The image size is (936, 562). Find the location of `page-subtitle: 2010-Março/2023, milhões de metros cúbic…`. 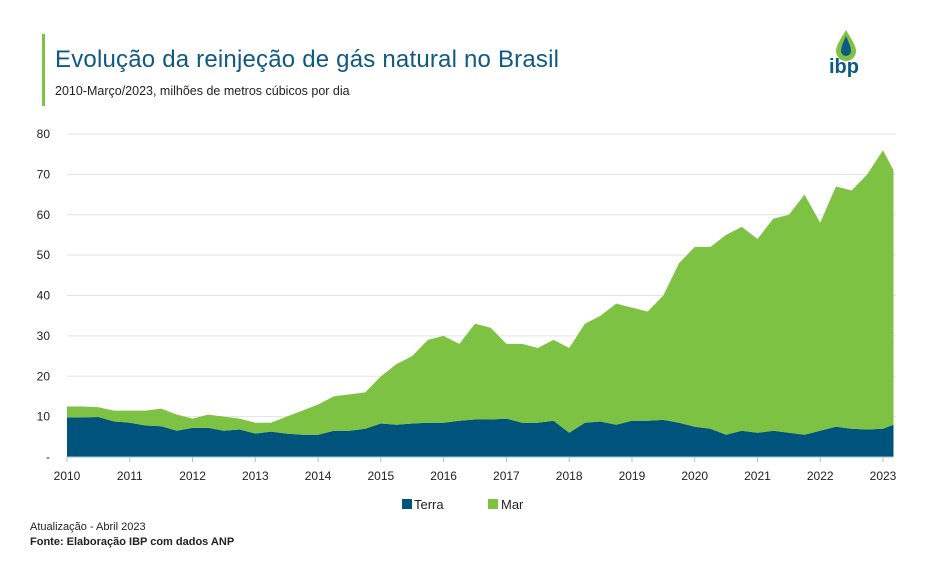

page-subtitle: 2010-Março/2023, milhões de metros cúbic… is located at coordinates (202, 91).